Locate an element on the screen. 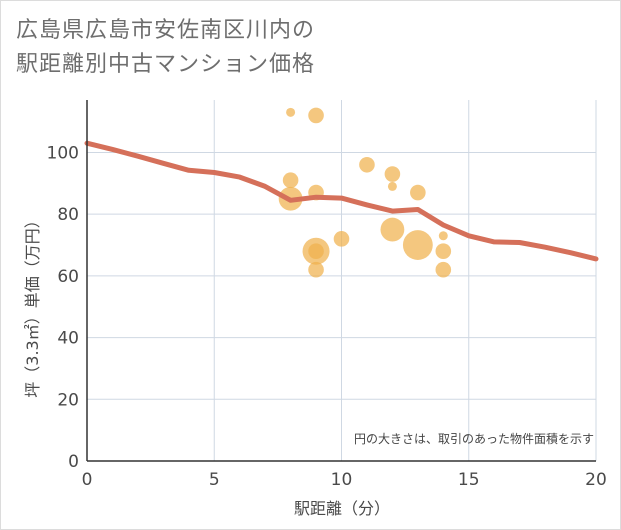 Image resolution: width=621 pixels, height=530 pixels. x-tick-label-5: 5 is located at coordinates (214, 480).